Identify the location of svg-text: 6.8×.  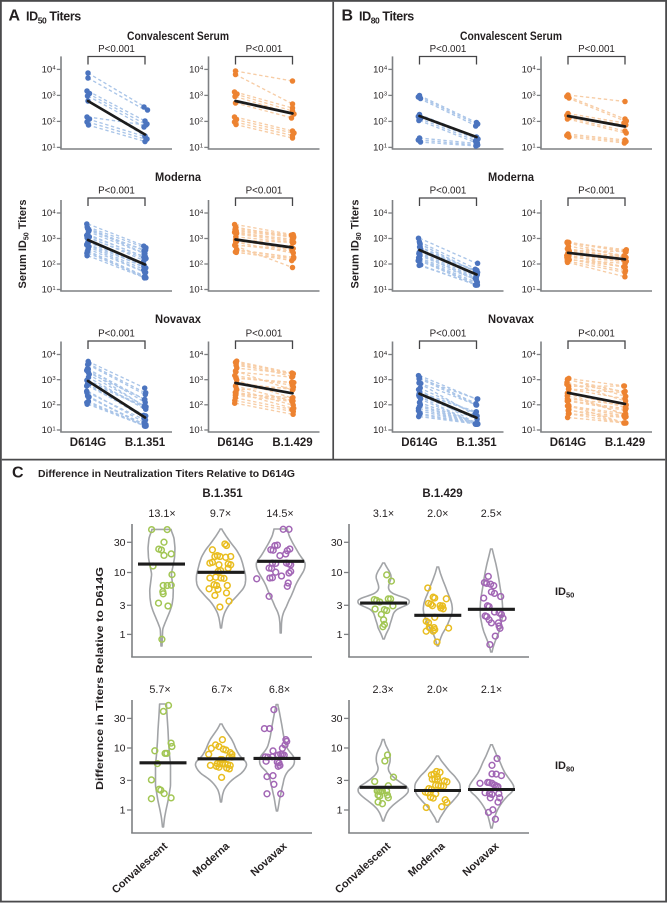
(279, 690).